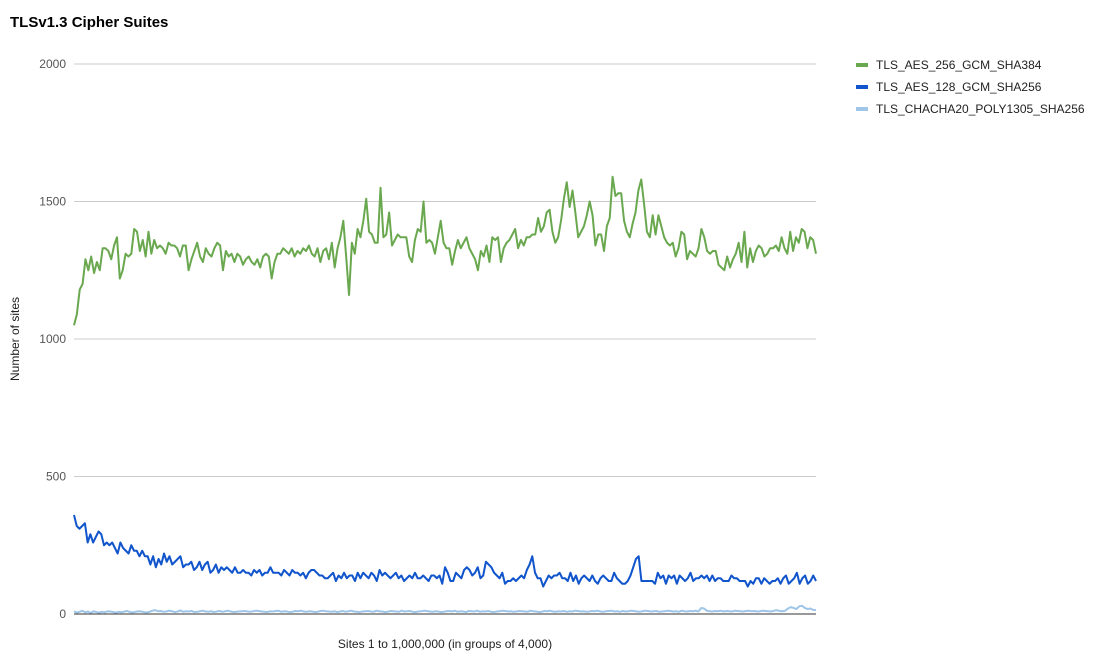  What do you see at coordinates (445, 609) in the screenshot?
I see `series-line-tls-chacha20-poly1305-sha256` at bounding box center [445, 609].